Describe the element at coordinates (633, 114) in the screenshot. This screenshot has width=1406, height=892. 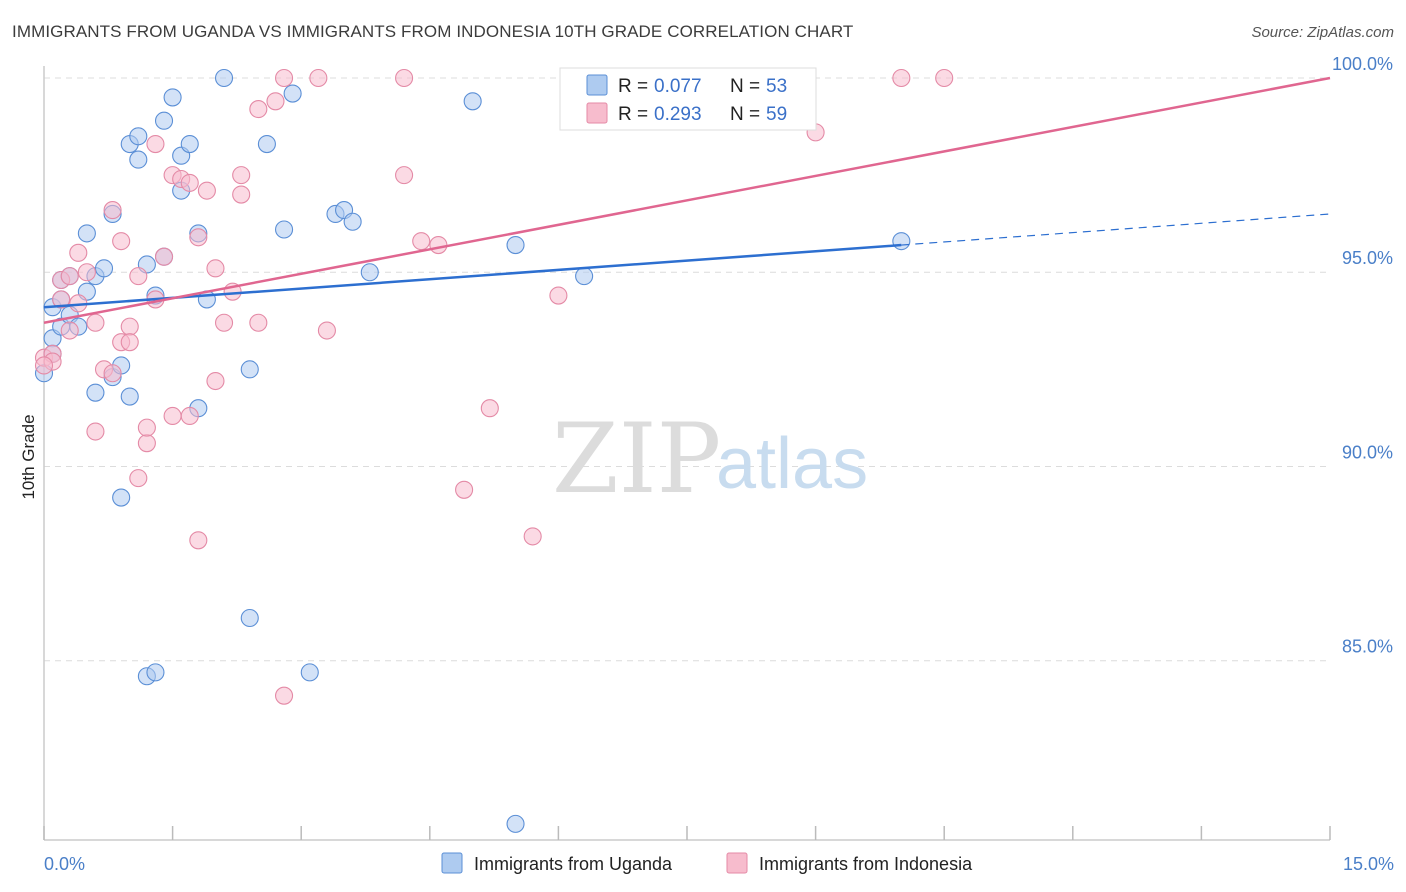
I see `legend-r-label-indonesia: R =` at that location.